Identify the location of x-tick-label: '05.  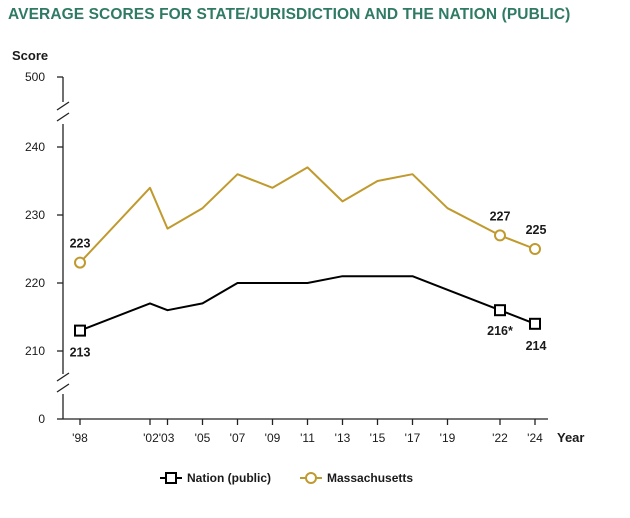
(203, 438).